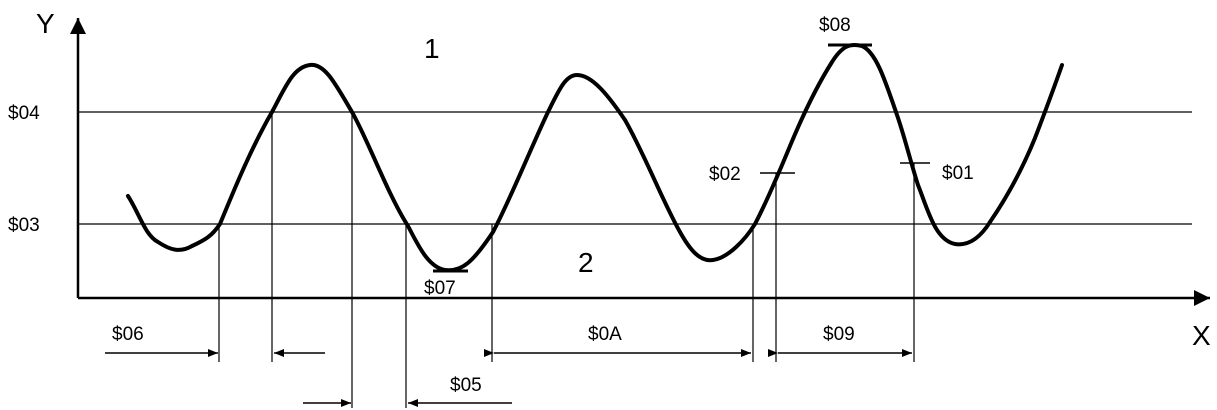 The image size is (1217, 410). What do you see at coordinates (466, 385) in the screenshot?
I see `interval-first-fall-label: $05` at bounding box center [466, 385].